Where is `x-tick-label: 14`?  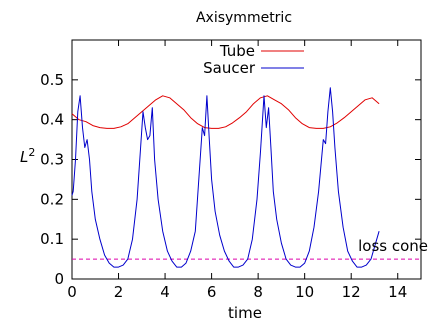
x-tick-label: 14 is located at coordinates (397, 292).